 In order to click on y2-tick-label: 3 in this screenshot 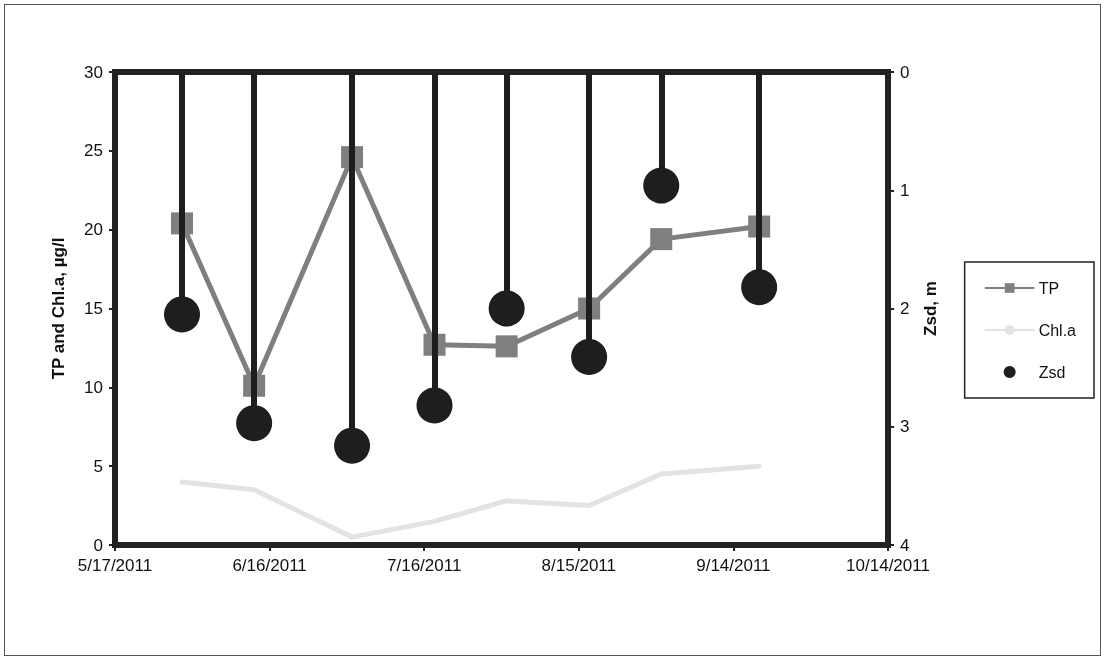, I will do `click(905, 427)`.